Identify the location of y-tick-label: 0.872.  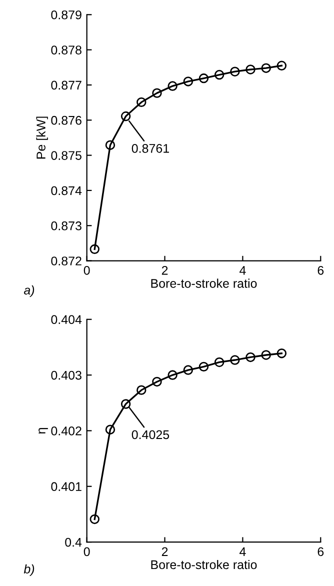
(66, 261).